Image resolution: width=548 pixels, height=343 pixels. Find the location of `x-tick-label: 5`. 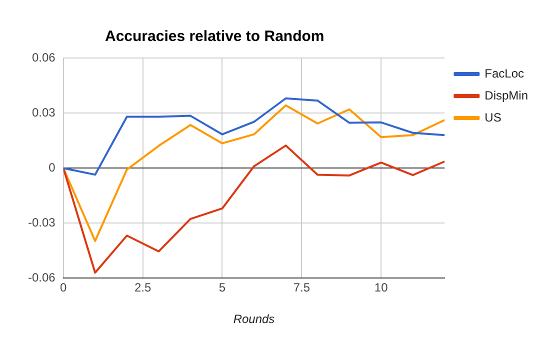

x-tick-label: 5 is located at coordinates (222, 287).